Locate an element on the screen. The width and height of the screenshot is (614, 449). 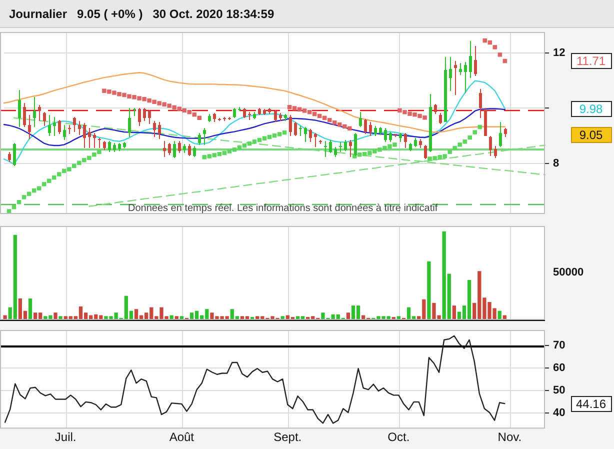
text: 11.71 is located at coordinates (591, 61).